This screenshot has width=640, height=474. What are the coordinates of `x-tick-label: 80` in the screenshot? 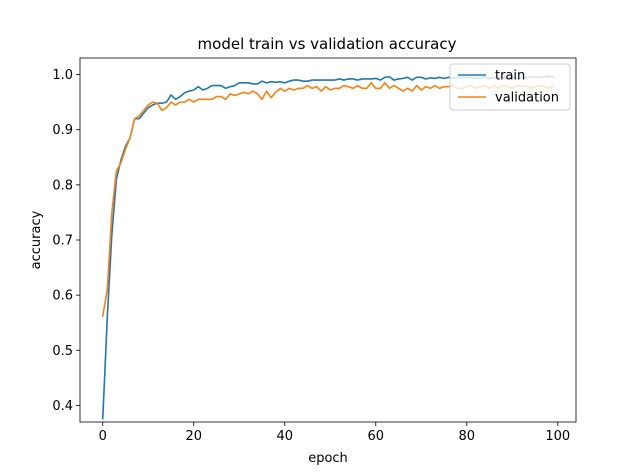 It's located at (467, 436).